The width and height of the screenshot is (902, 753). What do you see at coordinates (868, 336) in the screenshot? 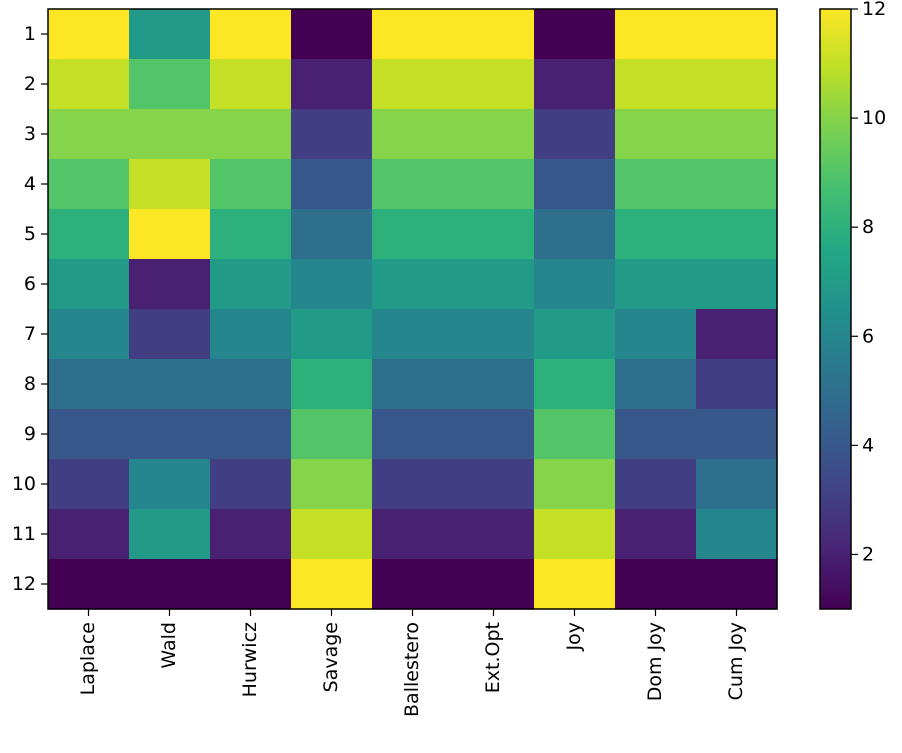
I see `colorbar-tick-label: 6` at bounding box center [868, 336].